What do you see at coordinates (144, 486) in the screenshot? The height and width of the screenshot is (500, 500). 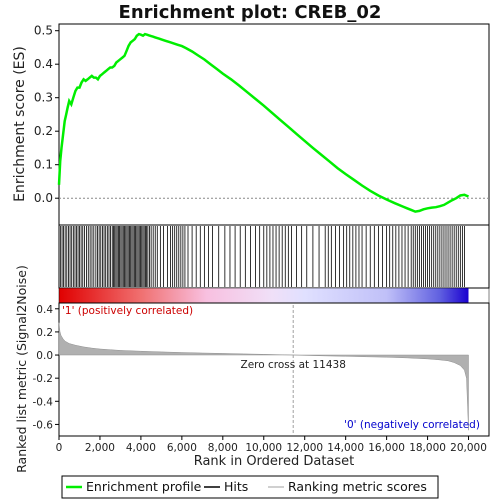 I see `legend-item-label: Enrichment profile` at bounding box center [144, 486].